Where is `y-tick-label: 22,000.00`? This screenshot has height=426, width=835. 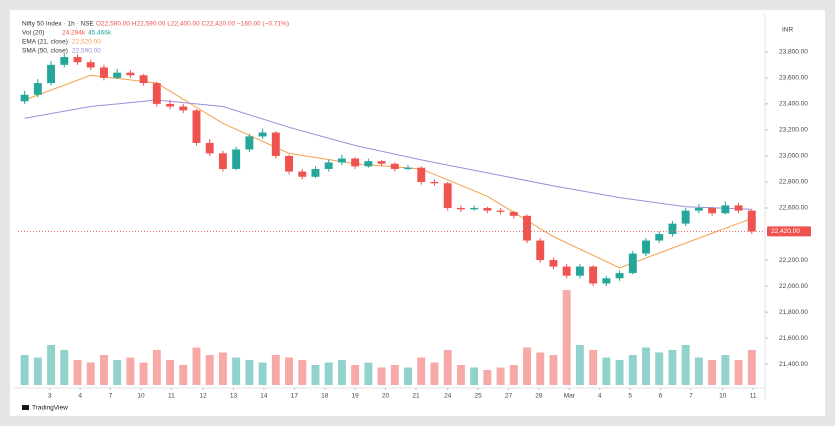
y-tick-label: 22,000.00 is located at coordinates (793, 286).